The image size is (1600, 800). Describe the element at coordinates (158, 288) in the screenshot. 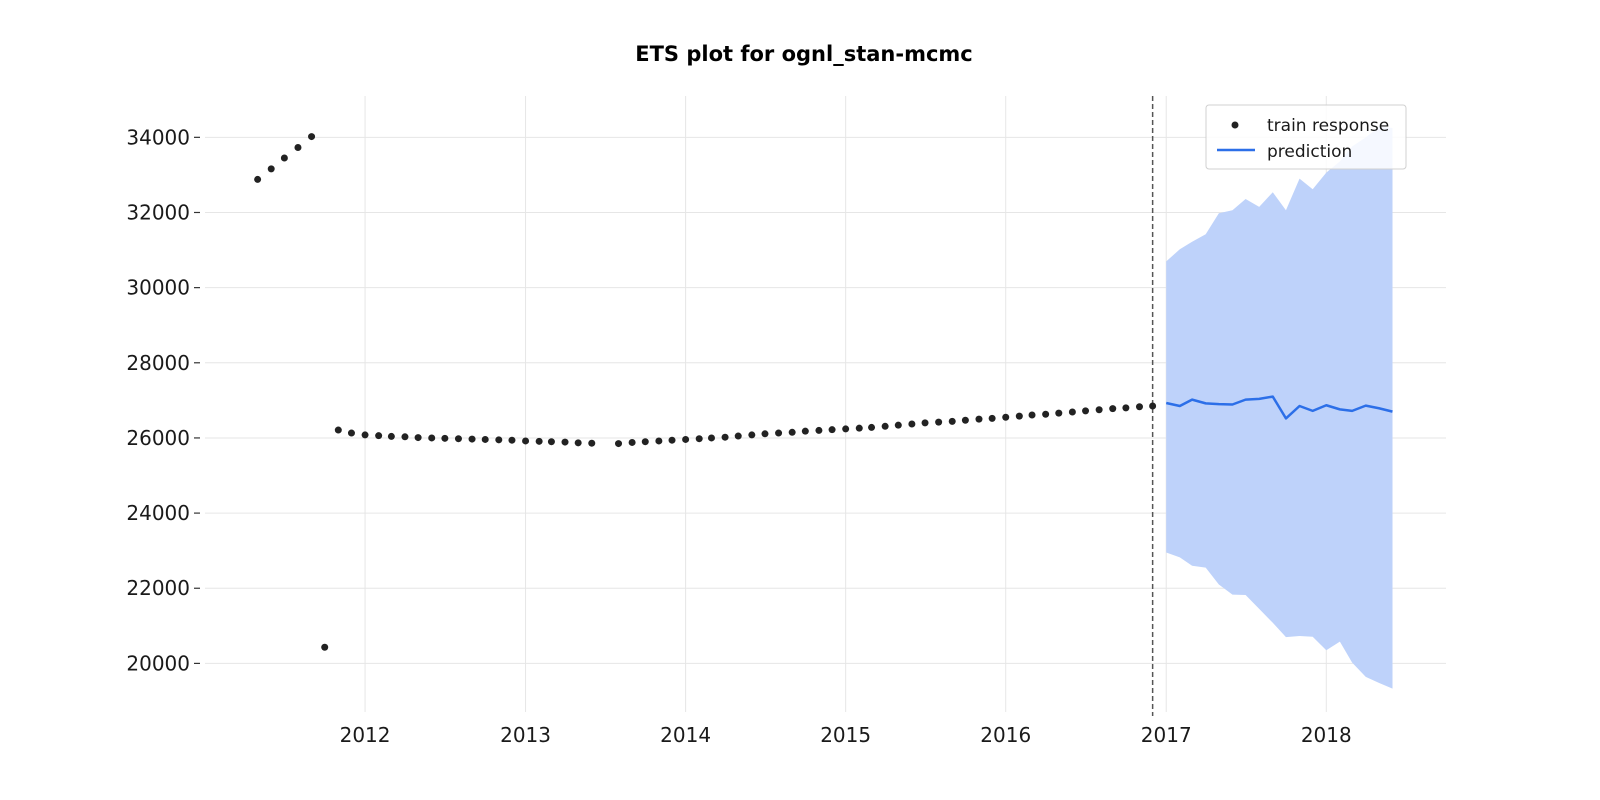

I see `y-tick-label: 30000` at that location.